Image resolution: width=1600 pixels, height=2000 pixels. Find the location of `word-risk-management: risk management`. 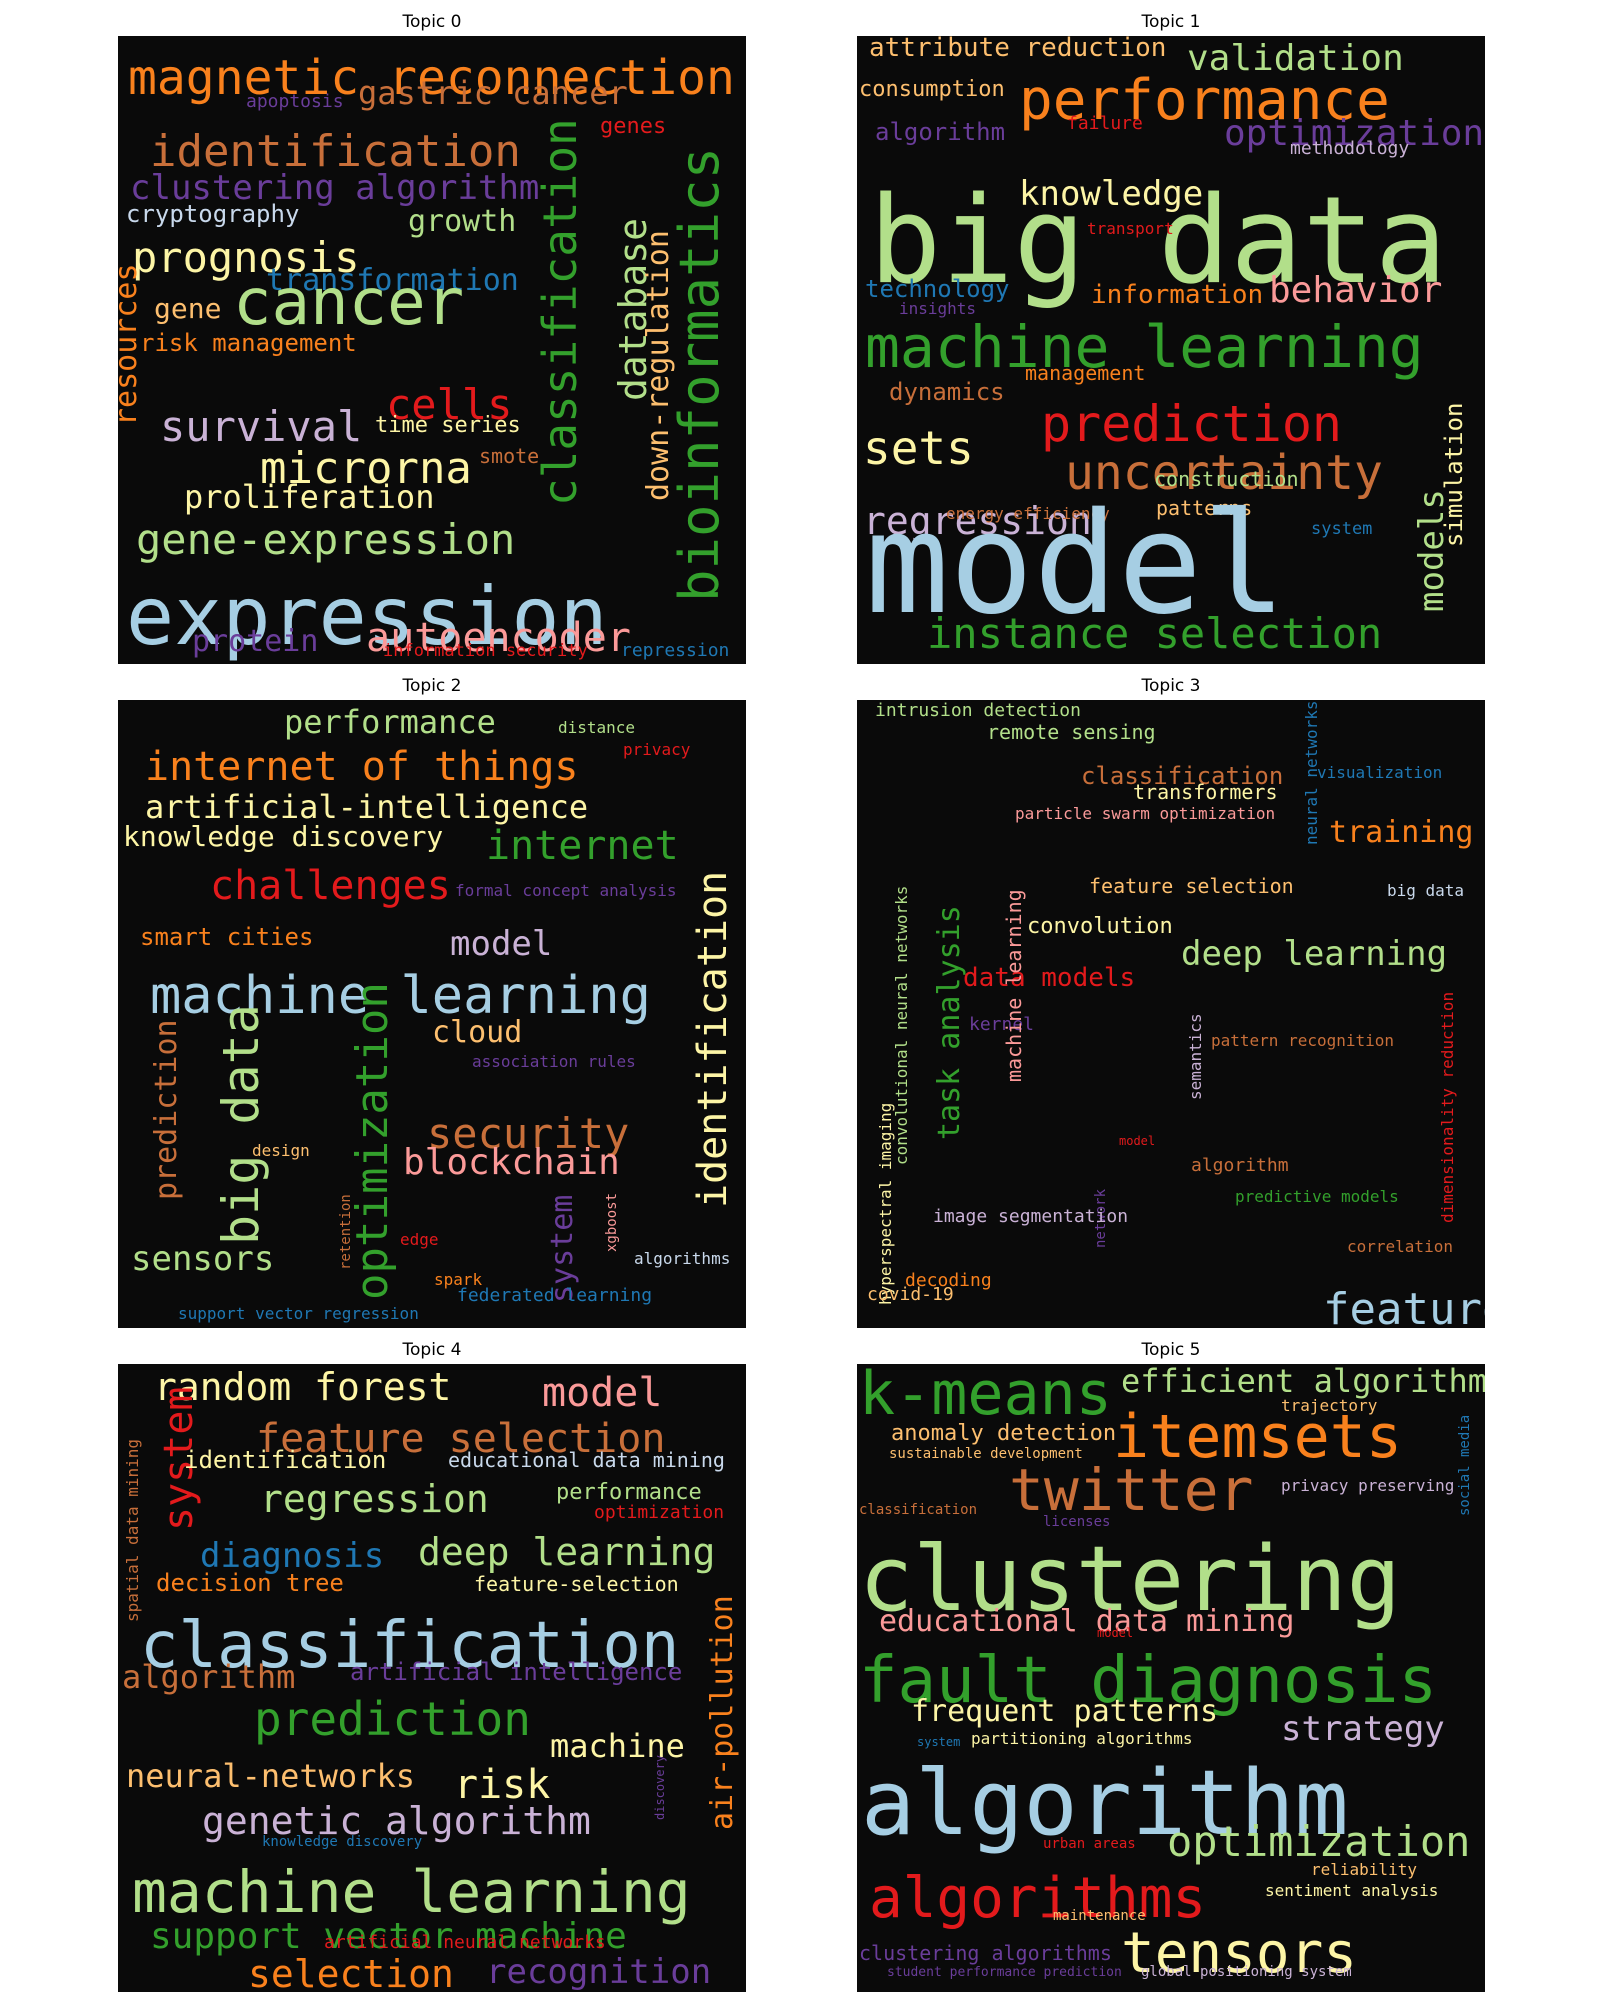

word-risk-management: risk management is located at coordinates (248, 343).